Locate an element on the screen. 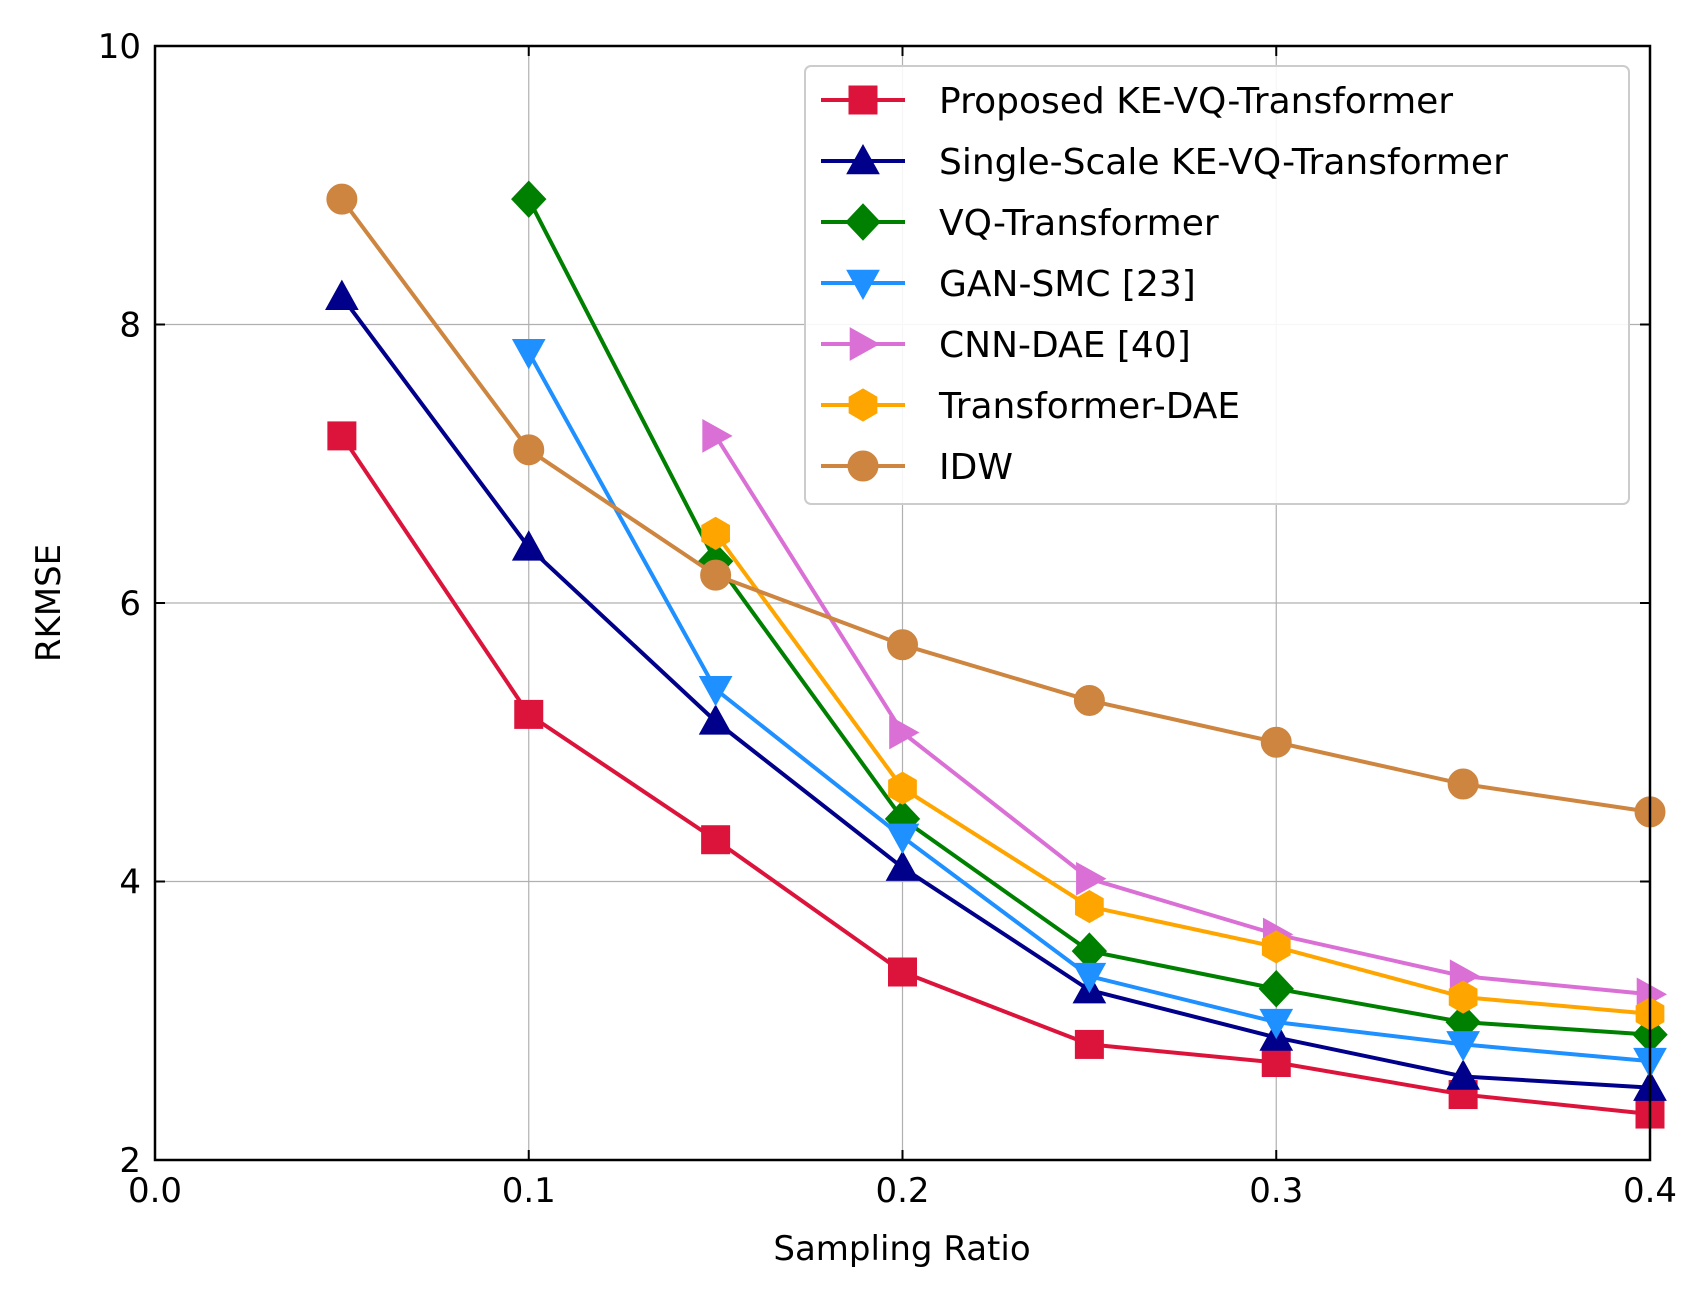 The width and height of the screenshot is (1705, 1295). y-tick-label: 10 is located at coordinates (119, 47).